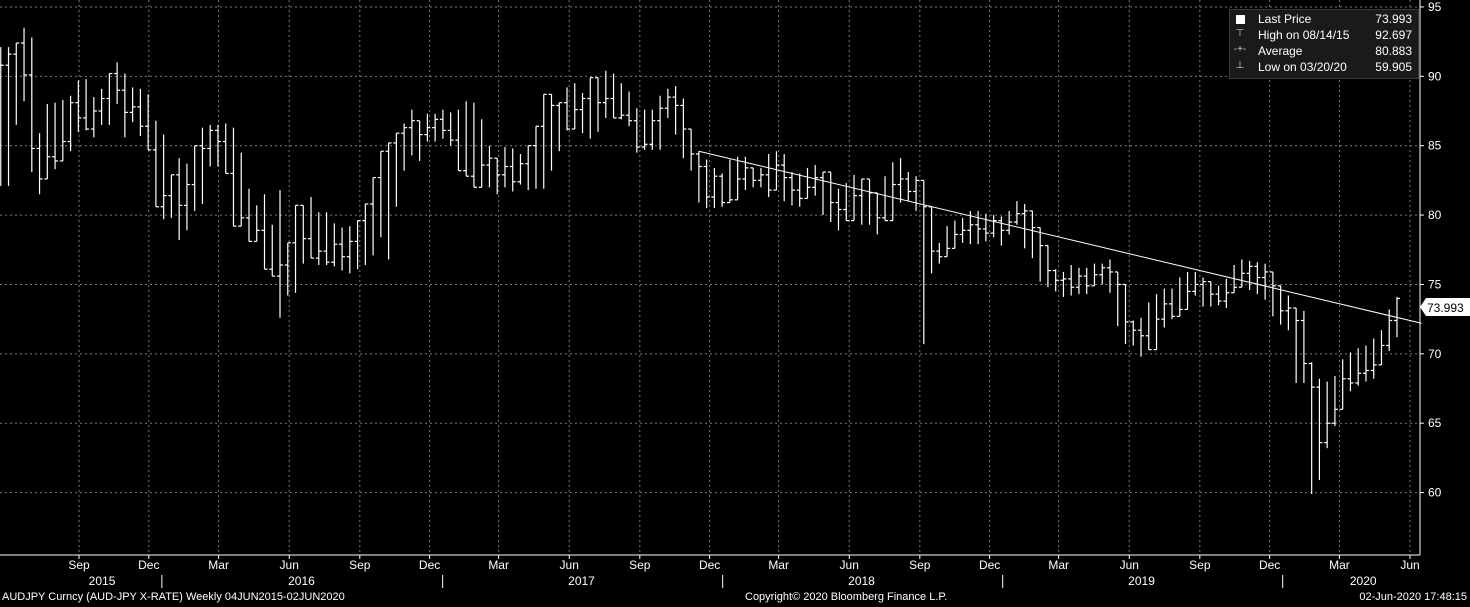 The height and width of the screenshot is (607, 1470). What do you see at coordinates (1240, 65) in the screenshot?
I see `low-marker-icon: ⊥` at bounding box center [1240, 65].